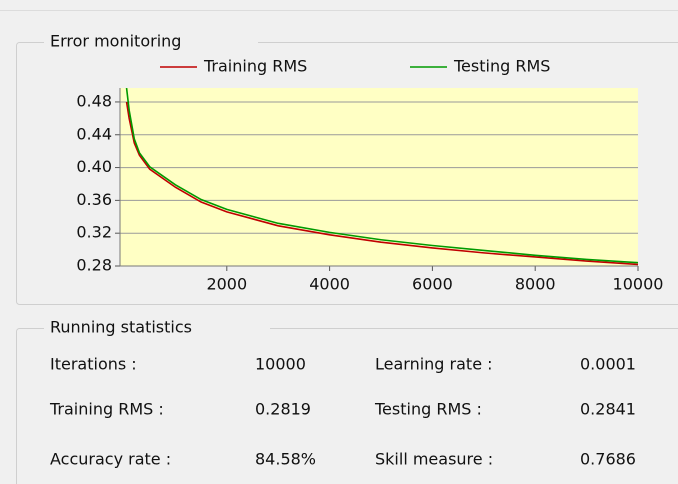 Image resolution: width=678 pixels, height=484 pixels. Describe the element at coordinates (280, 364) in the screenshot. I see `stat-value: 10000` at that location.